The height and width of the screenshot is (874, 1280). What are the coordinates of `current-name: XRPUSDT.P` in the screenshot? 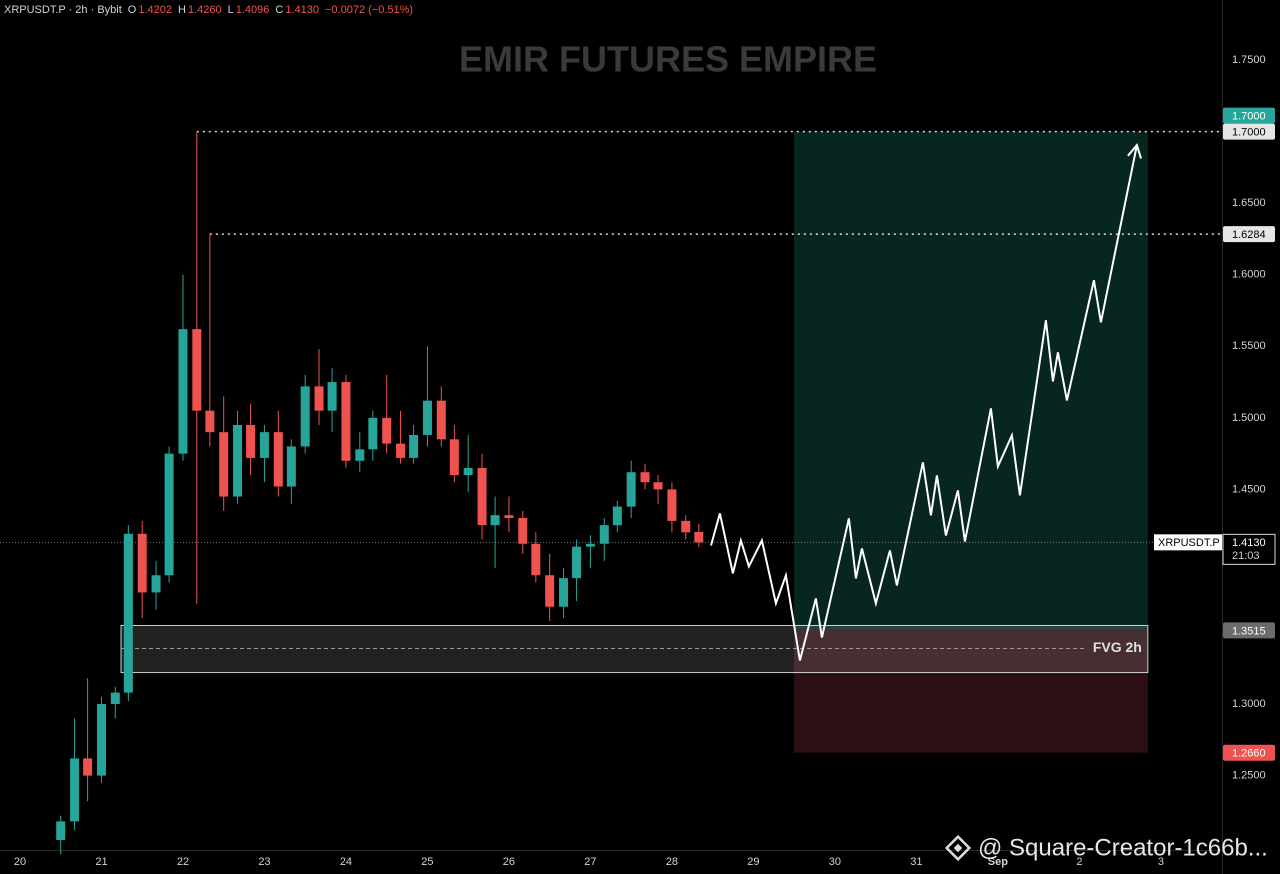 It's located at (1189, 543).